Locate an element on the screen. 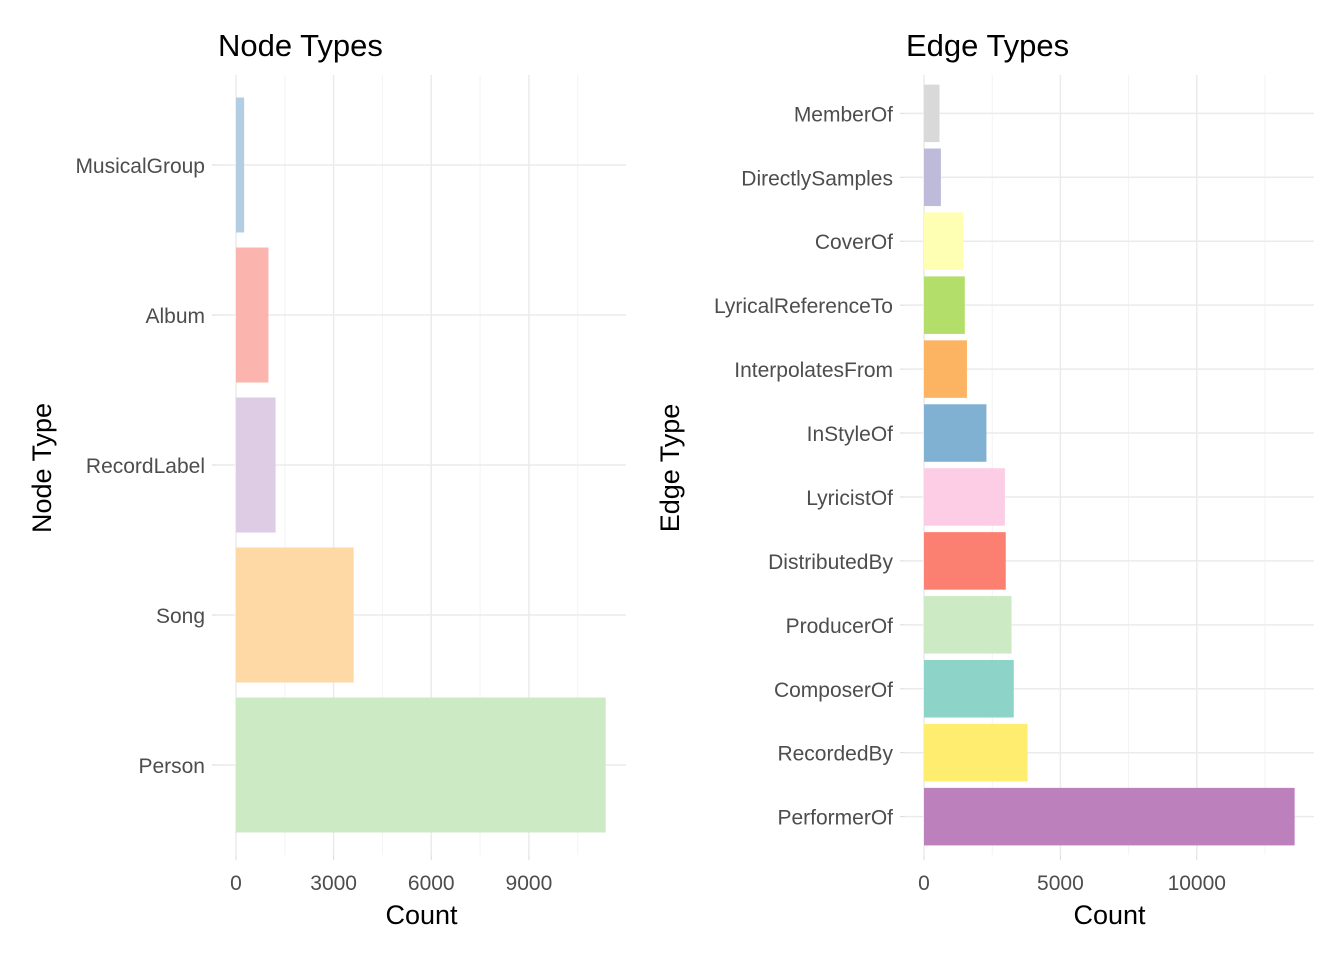  edge-types-bar-directlysamples is located at coordinates (932, 177).